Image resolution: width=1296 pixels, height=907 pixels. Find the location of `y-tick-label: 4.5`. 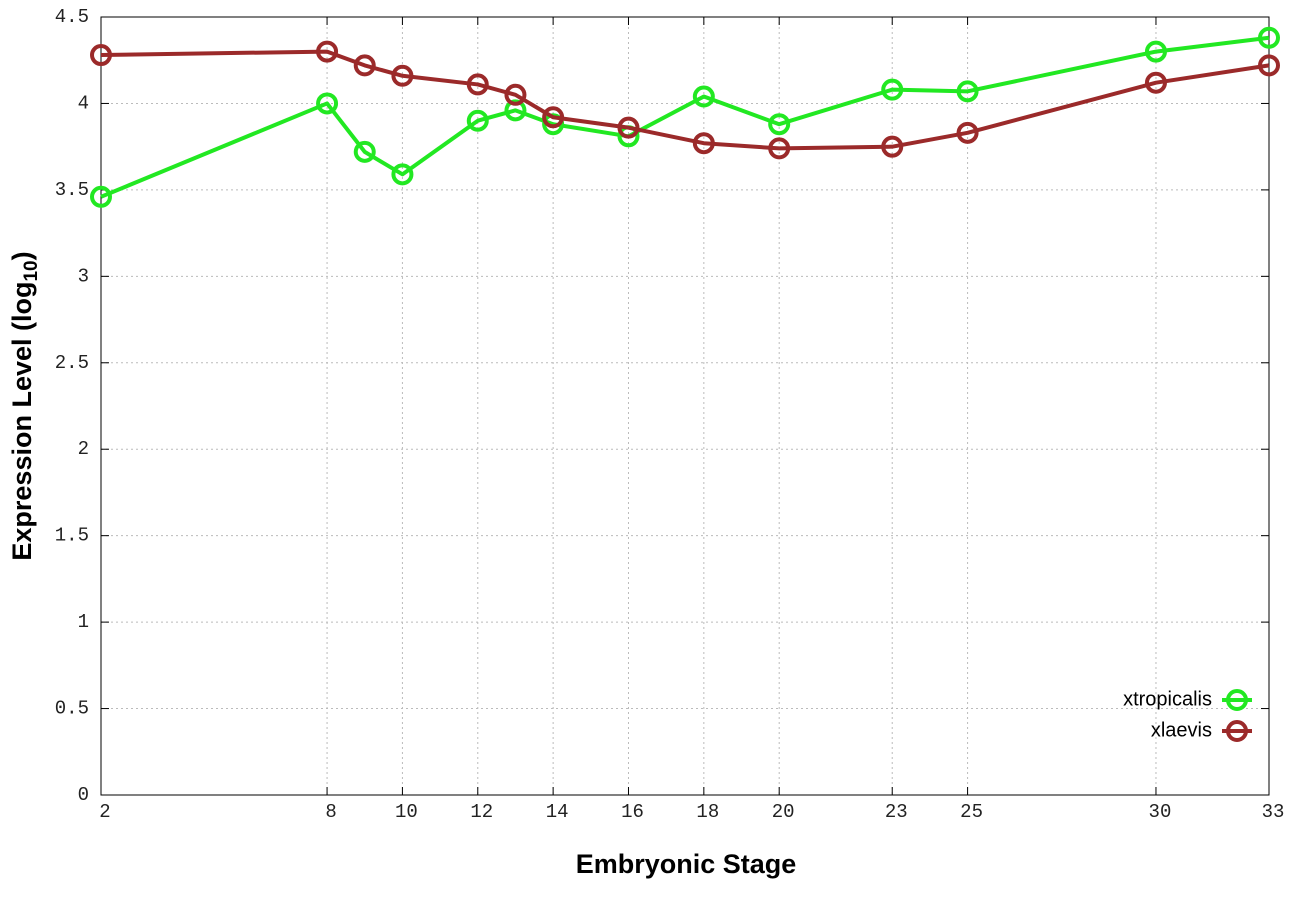

y-tick-label: 4.5 is located at coordinates (72, 17).